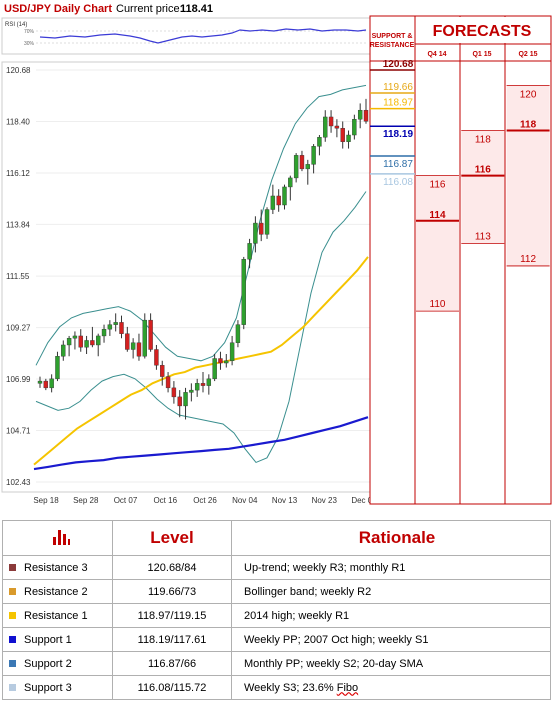 Image resolution: width=557 pixels, height=702 pixels. Describe the element at coordinates (48, 687) in the screenshot. I see `level-name: Support 3` at that location.